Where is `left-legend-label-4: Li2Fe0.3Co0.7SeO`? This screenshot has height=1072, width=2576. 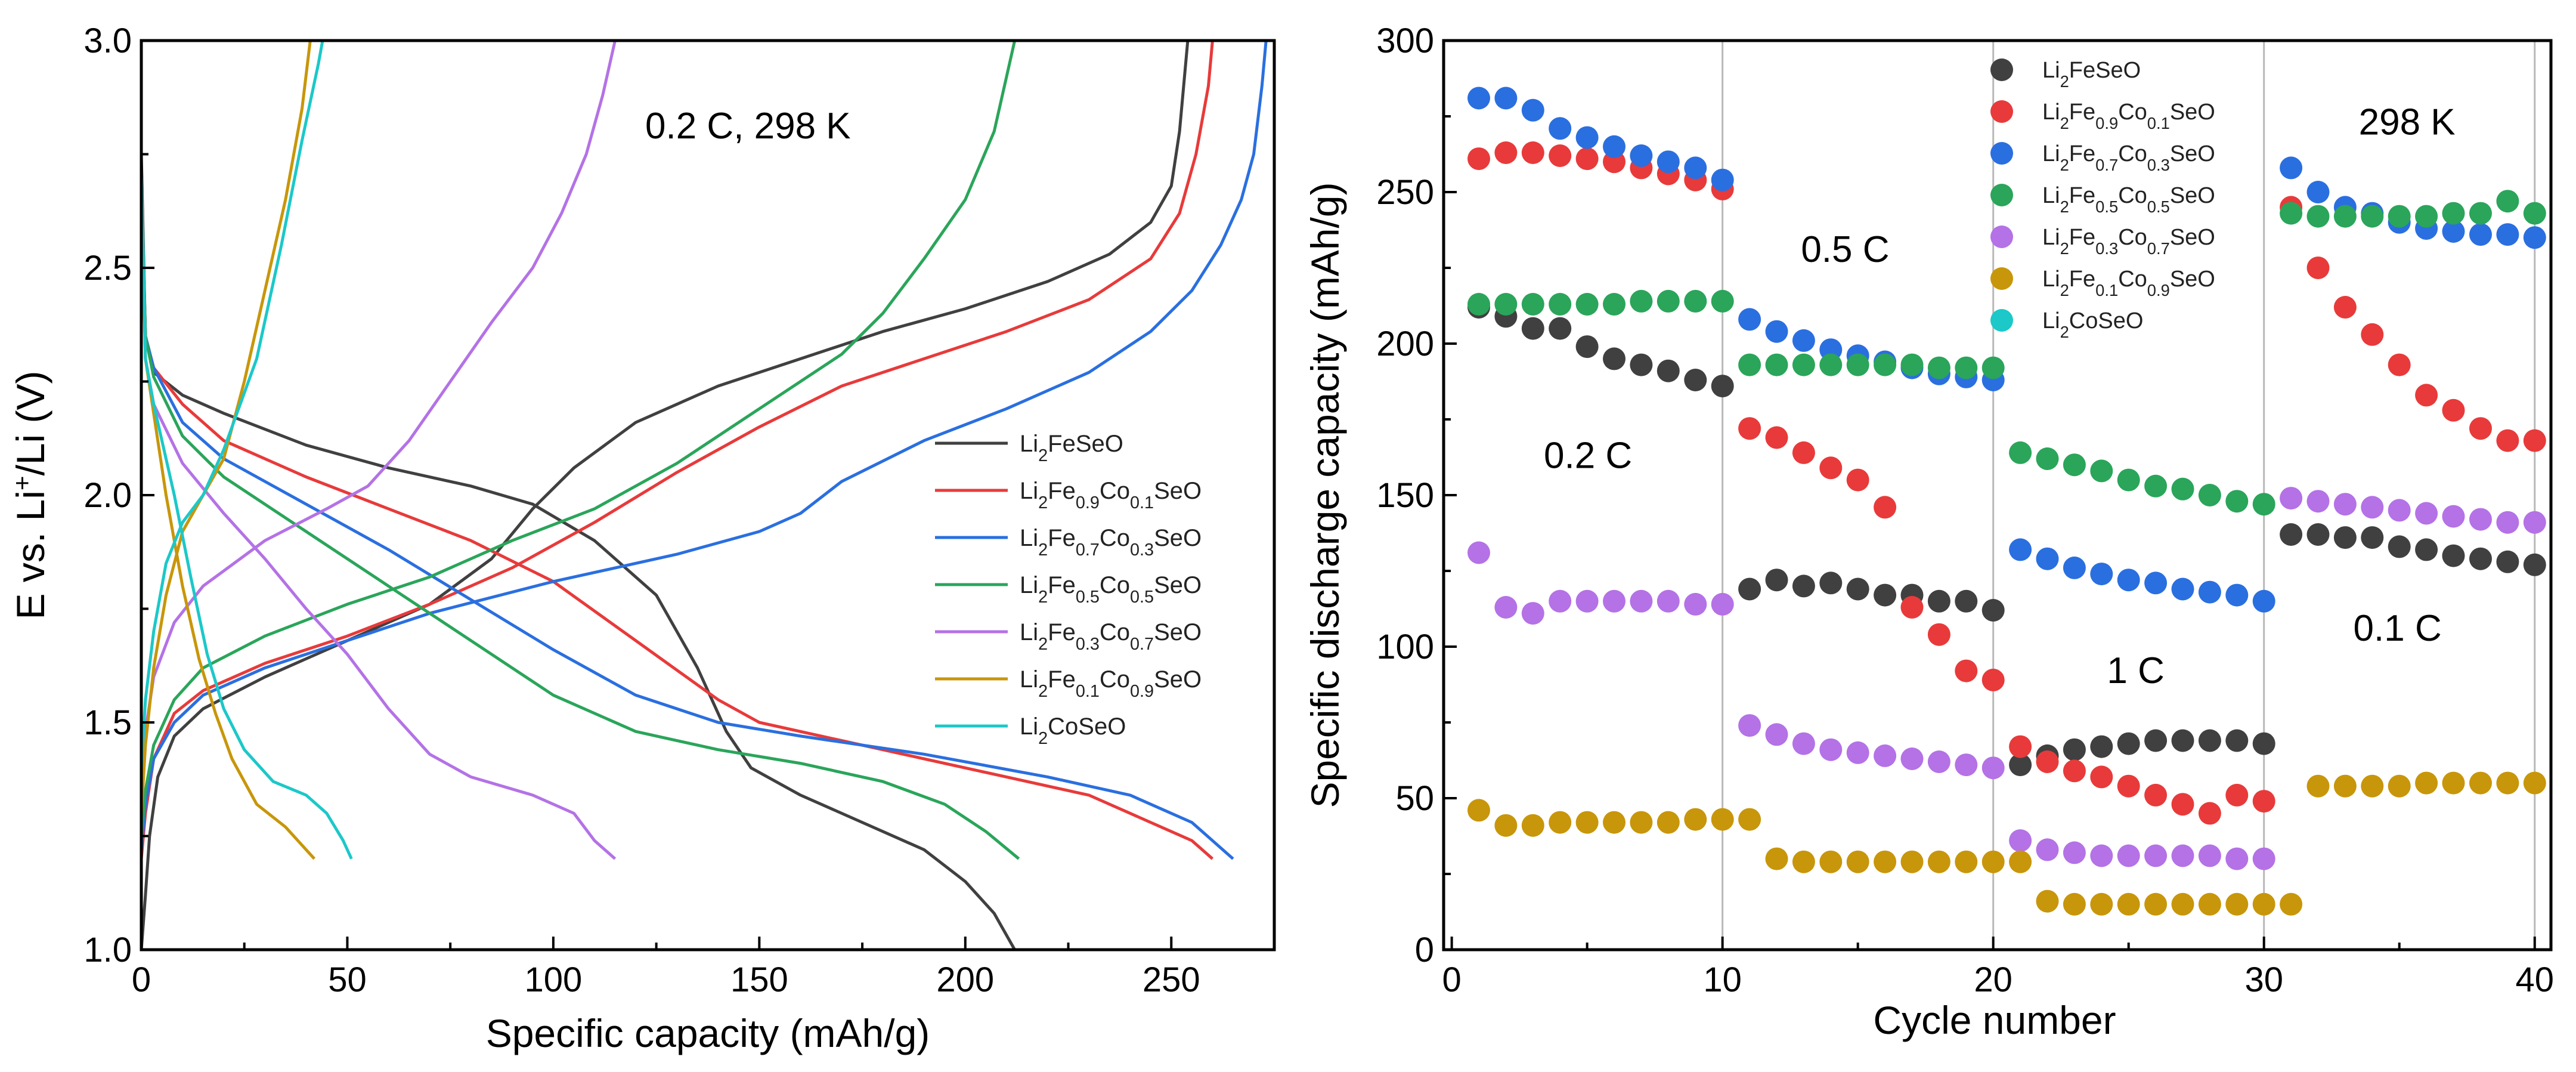 left-legend-label-4: Li2Fe0.3Co0.7SeO is located at coordinates (1111, 636).